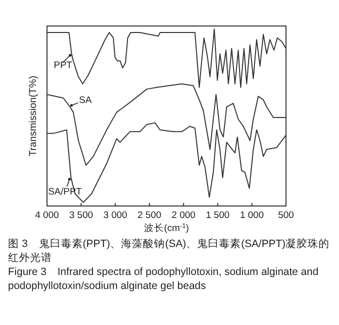 This screenshot has width=339, height=325. Describe the element at coordinates (115, 215) in the screenshot. I see `x-tick-label: 3 000` at that location.